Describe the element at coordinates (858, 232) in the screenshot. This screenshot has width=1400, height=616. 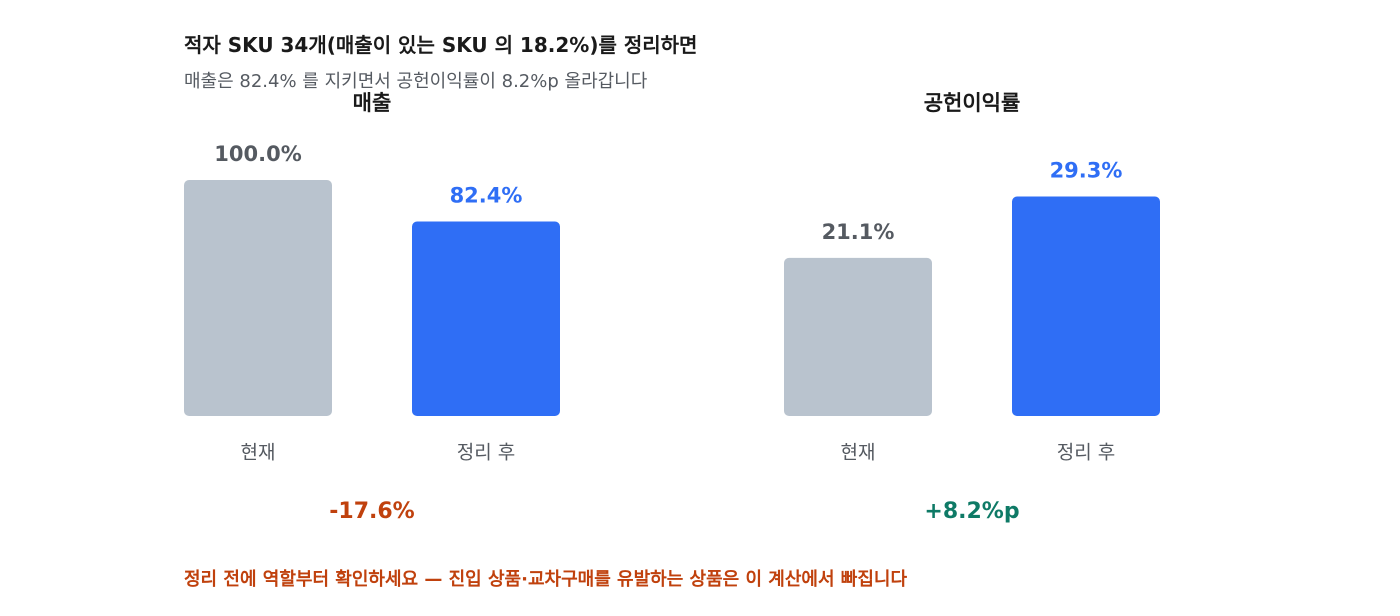
I see `value-label: 21.1%` at that location.